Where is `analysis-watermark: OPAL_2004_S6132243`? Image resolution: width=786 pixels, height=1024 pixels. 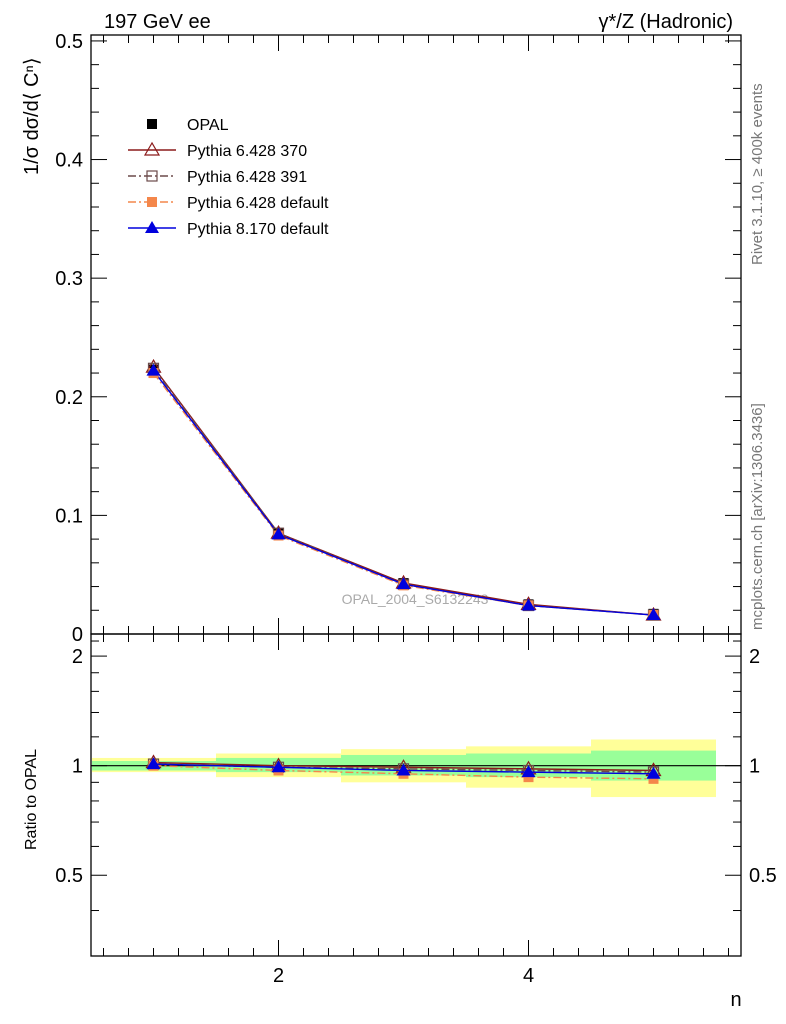 analysis-watermark: OPAL_2004_S6132243 is located at coordinates (415, 599).